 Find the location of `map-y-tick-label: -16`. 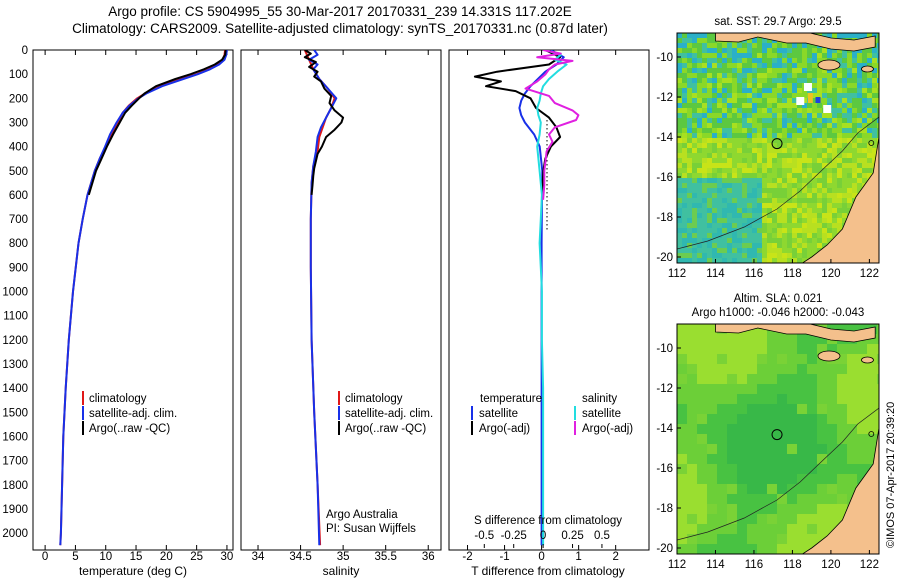

map-y-tick-label: -16 is located at coordinates (664, 178).